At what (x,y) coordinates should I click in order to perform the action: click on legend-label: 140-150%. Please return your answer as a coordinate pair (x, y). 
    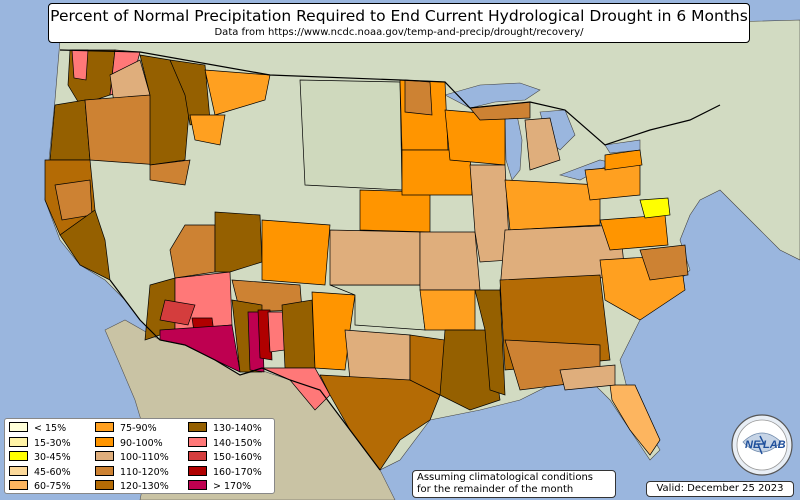
    Looking at the image, I should click on (237, 443).